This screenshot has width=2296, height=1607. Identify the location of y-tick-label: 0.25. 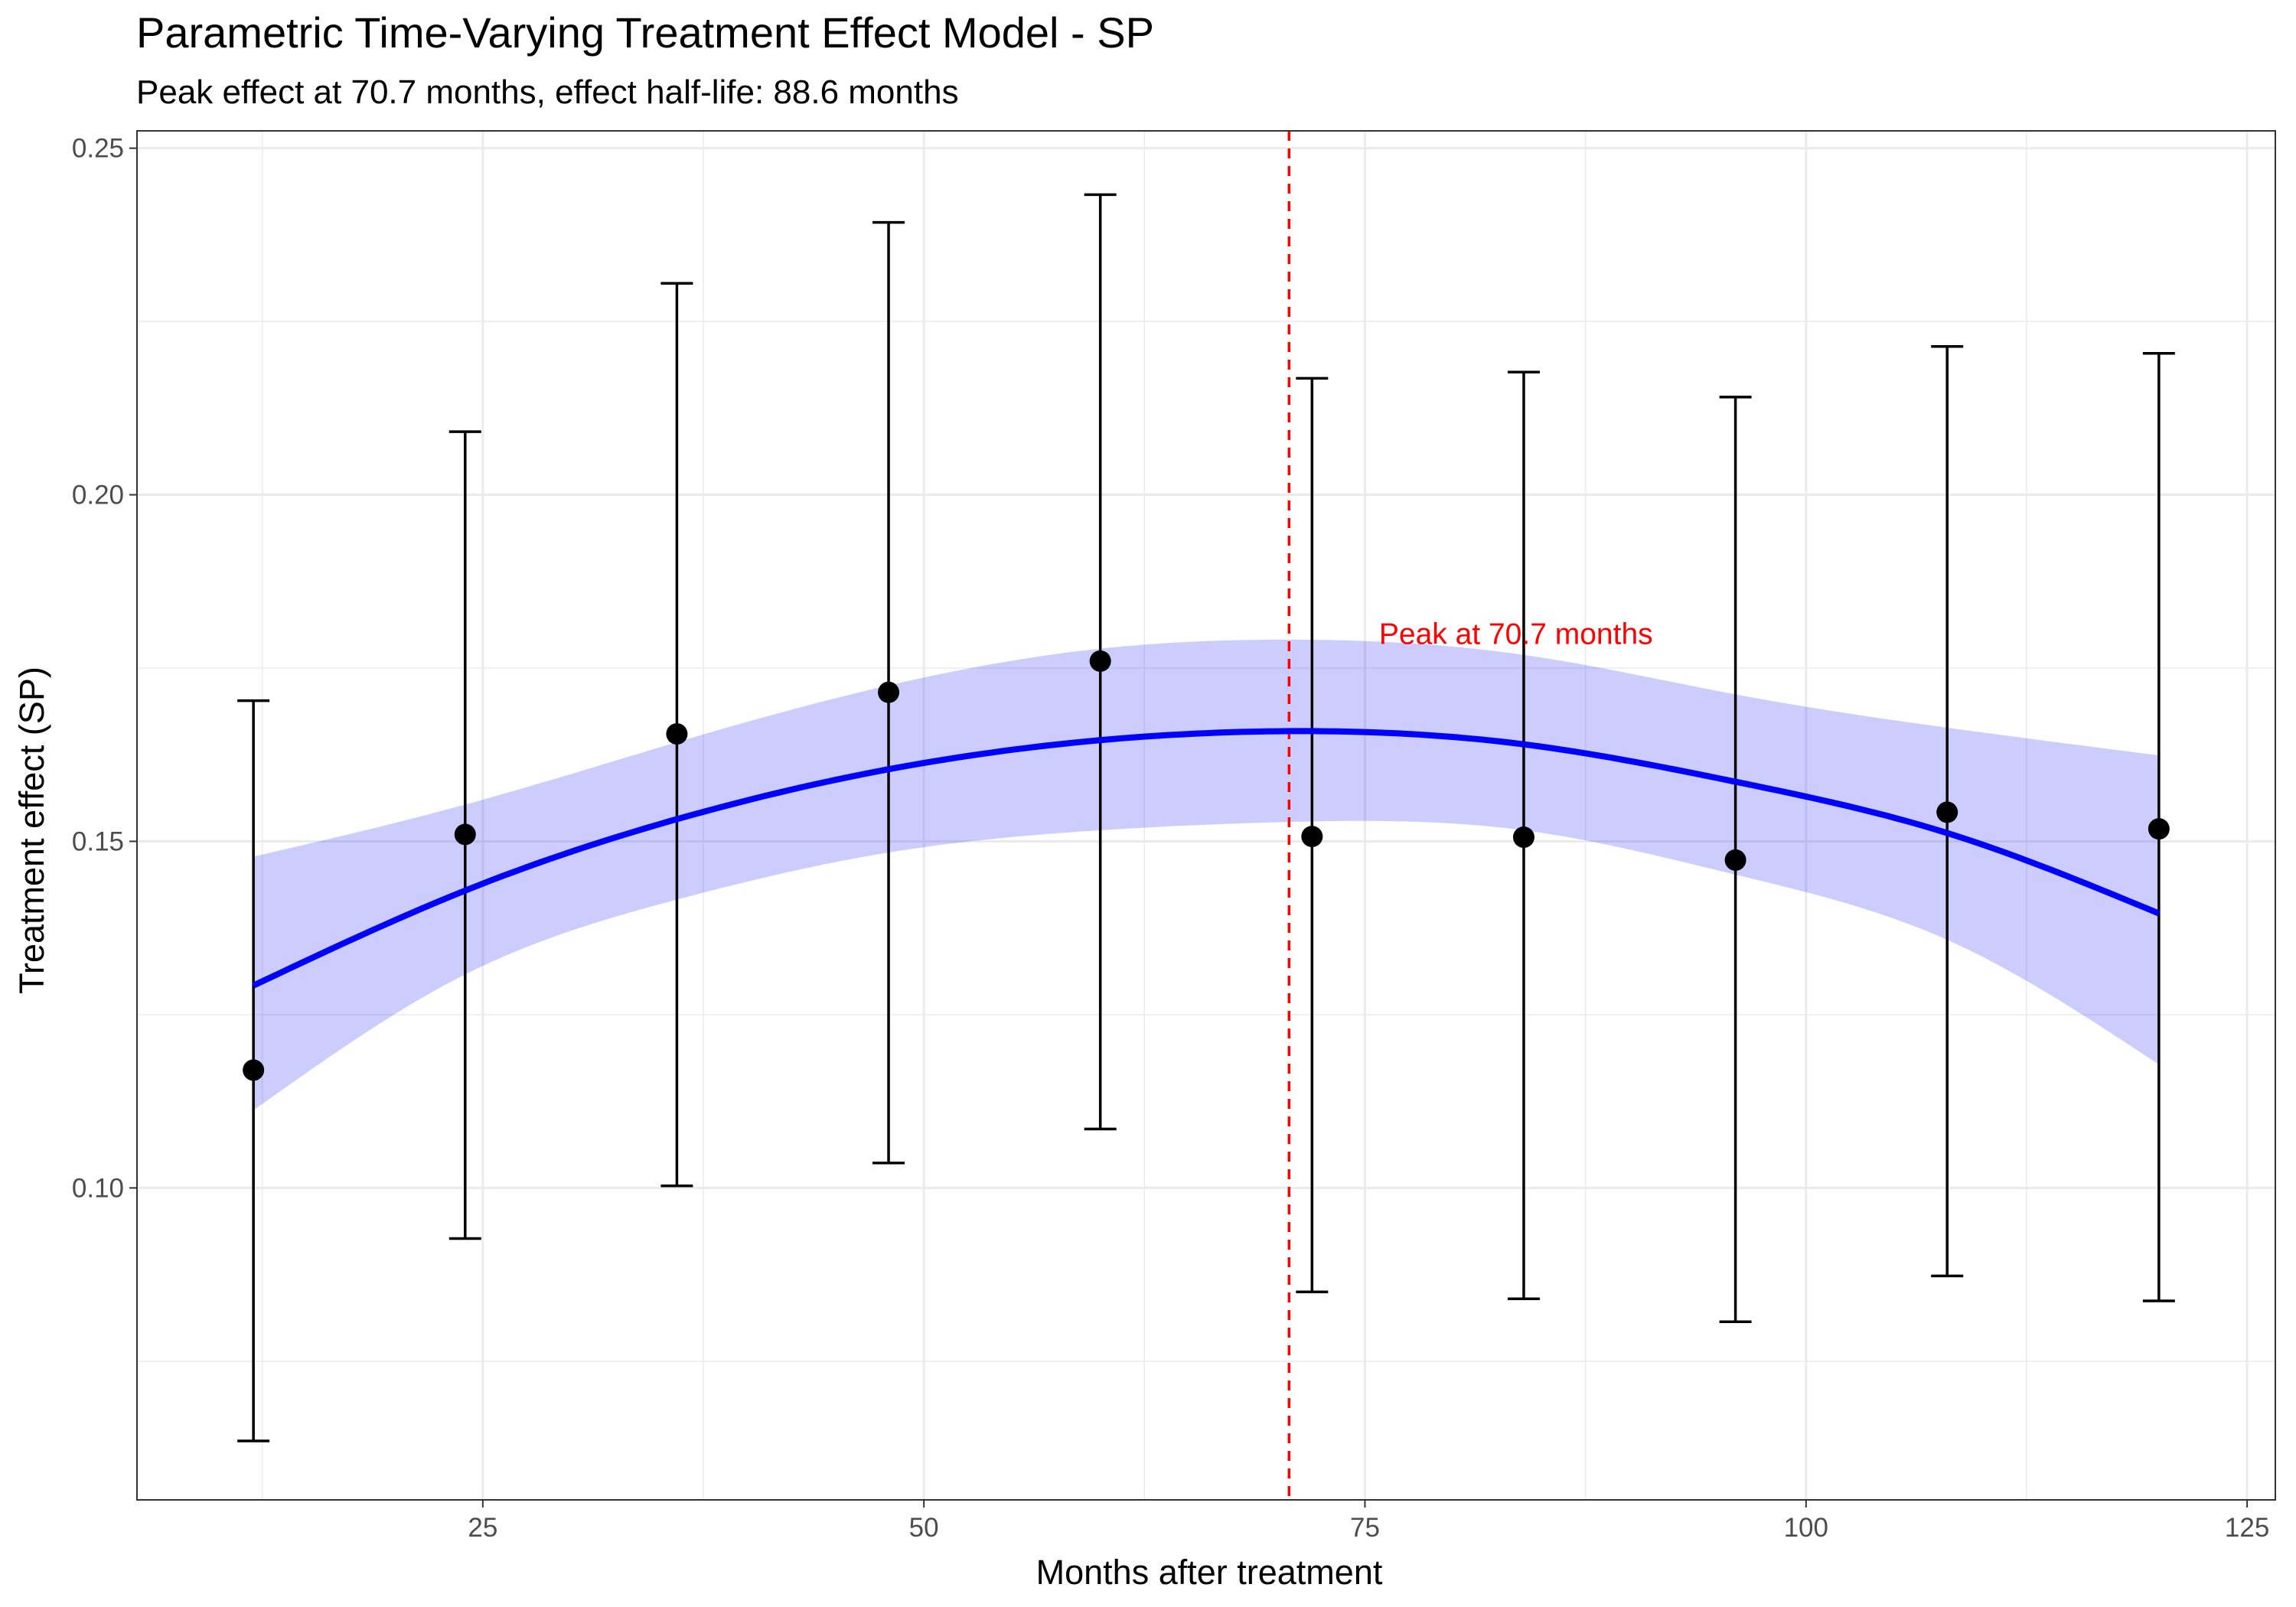
(98, 149).